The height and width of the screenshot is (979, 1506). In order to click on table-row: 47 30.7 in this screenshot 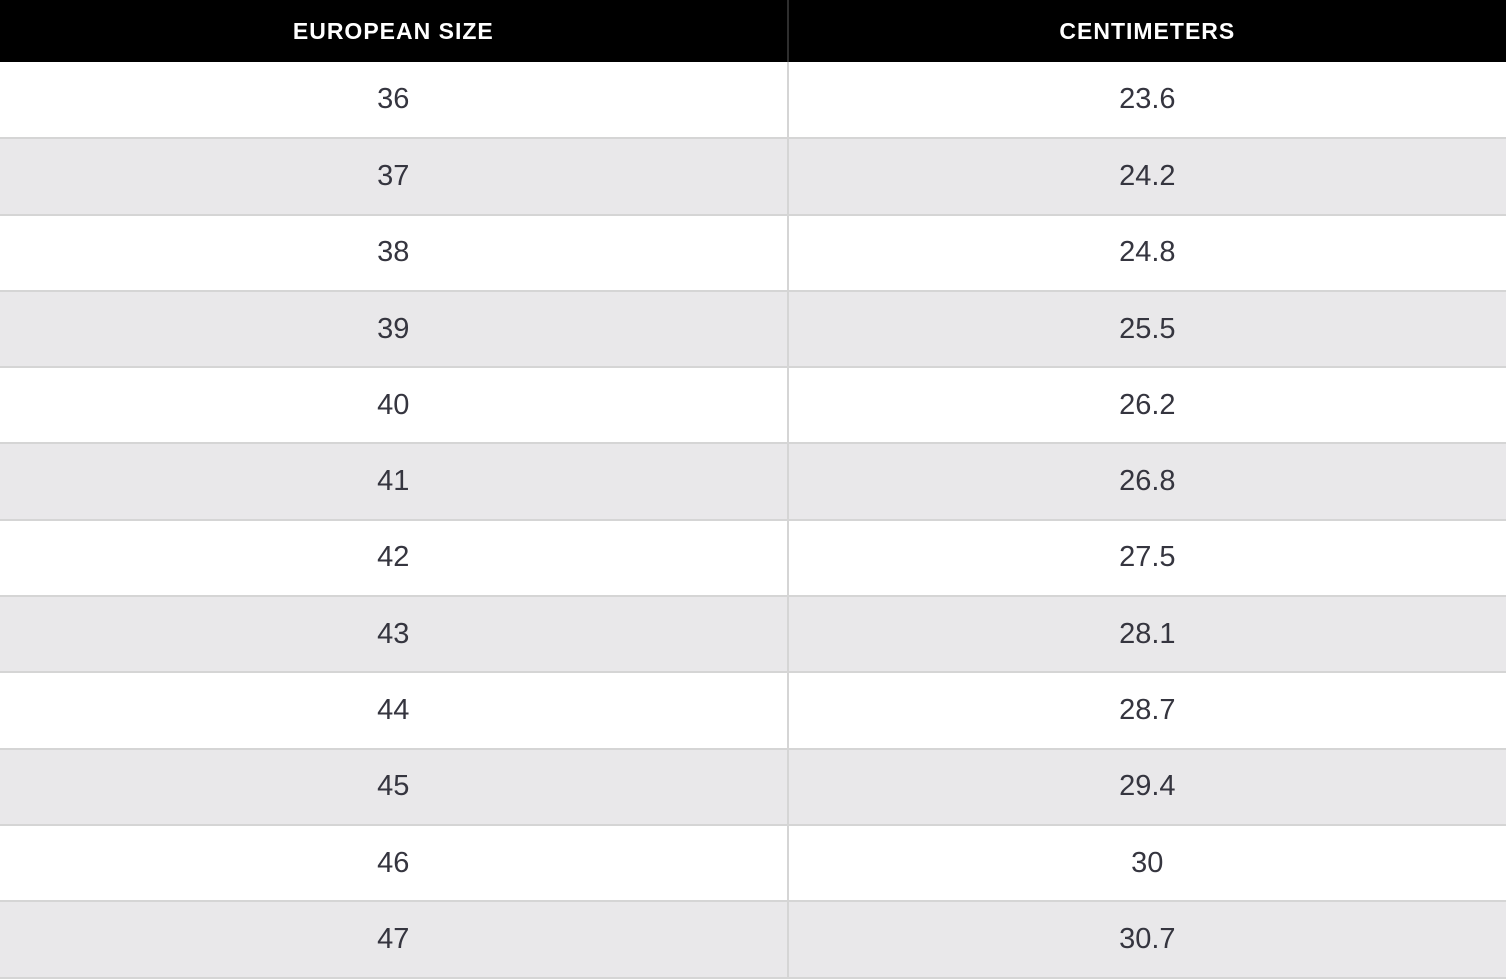, I will do `click(753, 940)`.